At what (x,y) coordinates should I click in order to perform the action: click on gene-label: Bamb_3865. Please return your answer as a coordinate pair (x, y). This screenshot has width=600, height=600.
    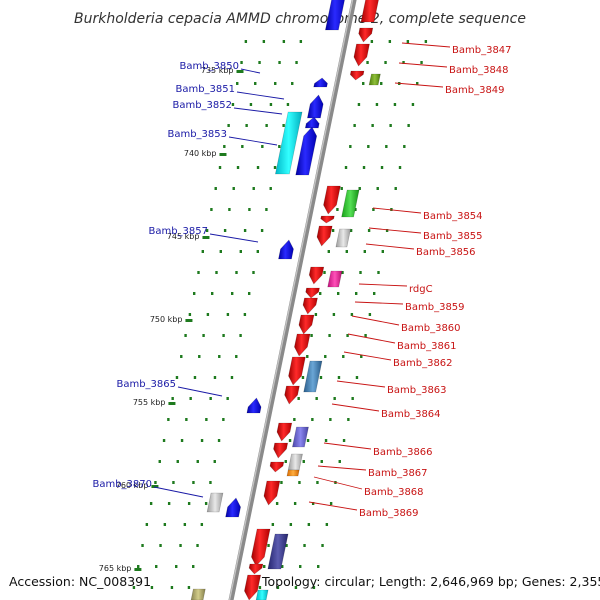
    Looking at the image, I should click on (146, 384).